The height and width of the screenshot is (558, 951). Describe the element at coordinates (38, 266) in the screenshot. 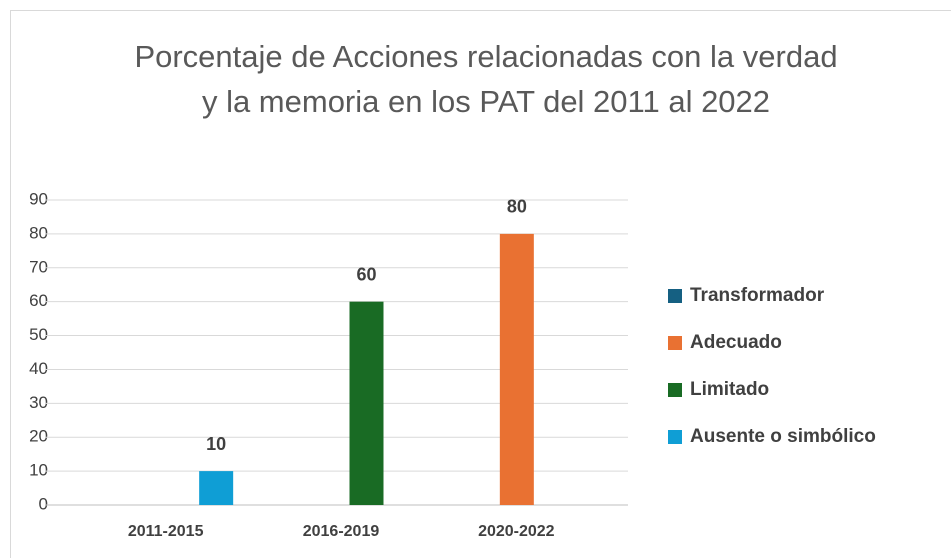

I see `y-tick-label: 70` at that location.